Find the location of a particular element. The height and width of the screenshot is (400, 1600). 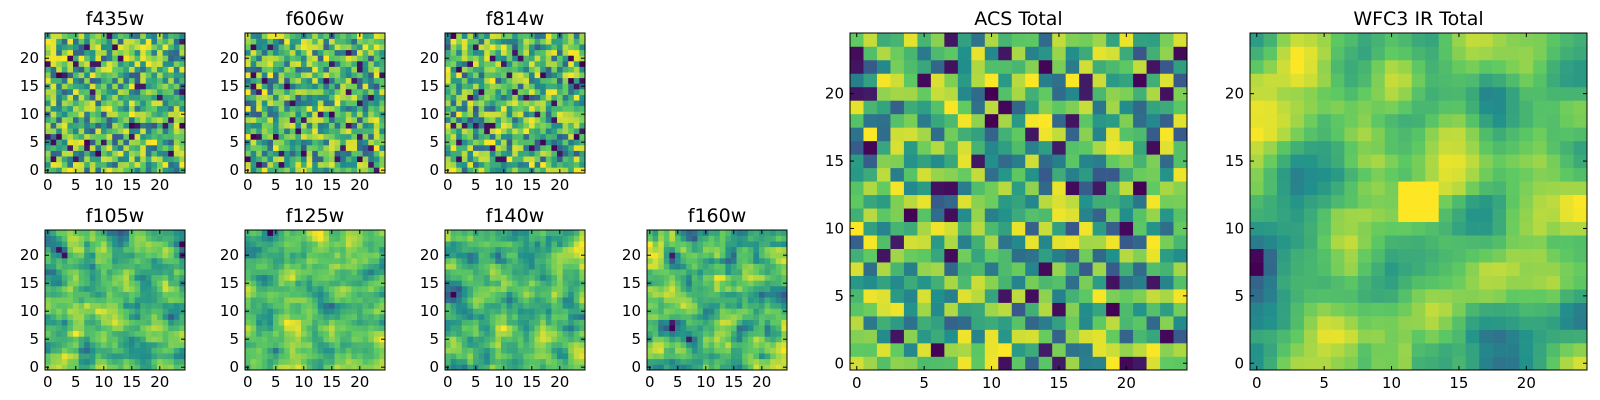

x-tick-label: 5 is located at coordinates (276, 185).